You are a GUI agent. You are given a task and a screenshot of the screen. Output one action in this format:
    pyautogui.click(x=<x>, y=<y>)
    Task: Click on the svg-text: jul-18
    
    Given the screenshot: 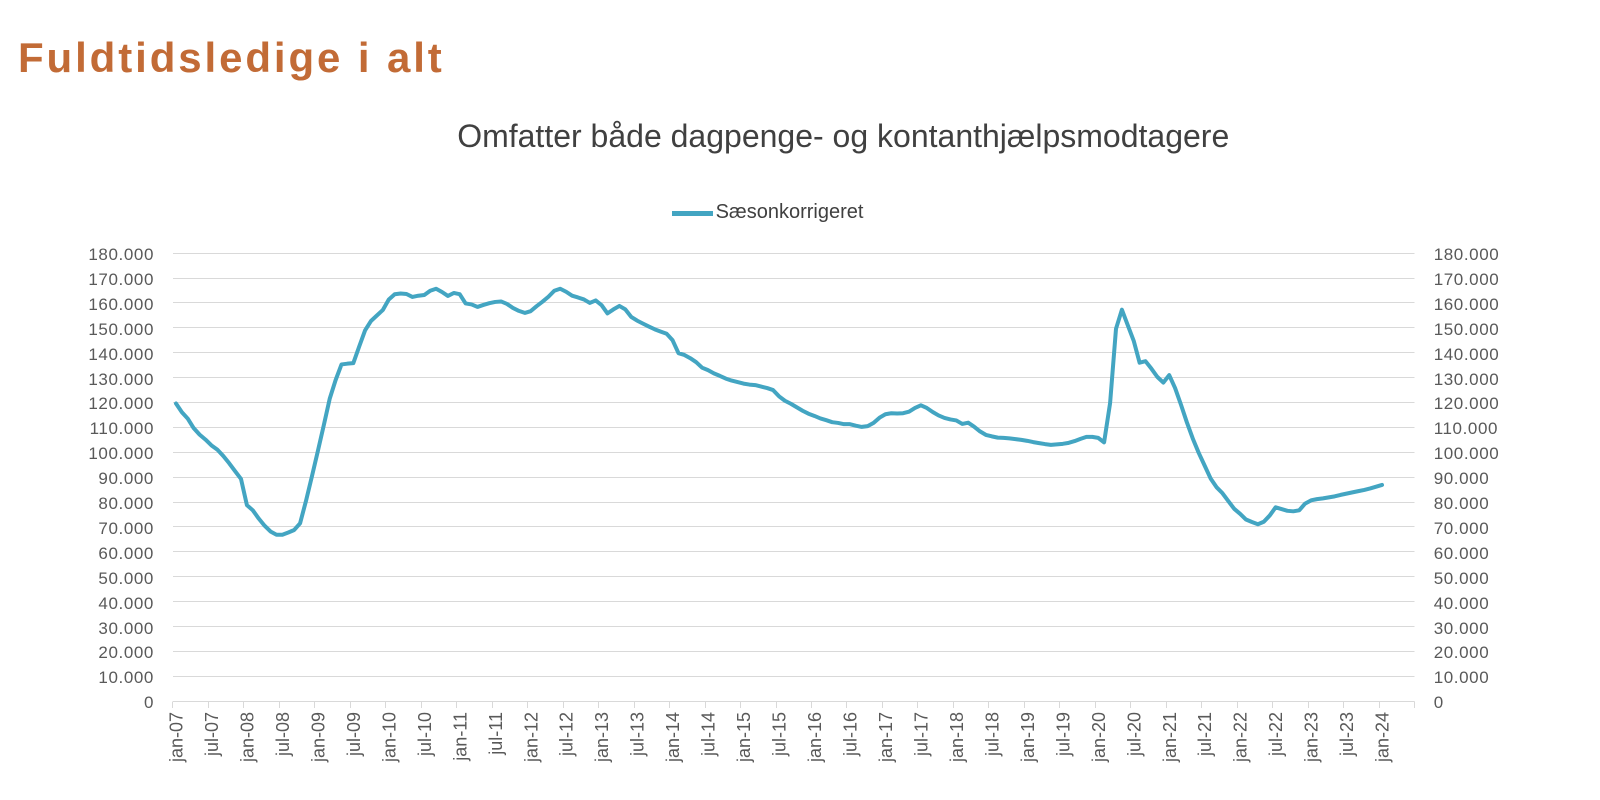 What is the action you would take?
    pyautogui.click(x=992, y=734)
    